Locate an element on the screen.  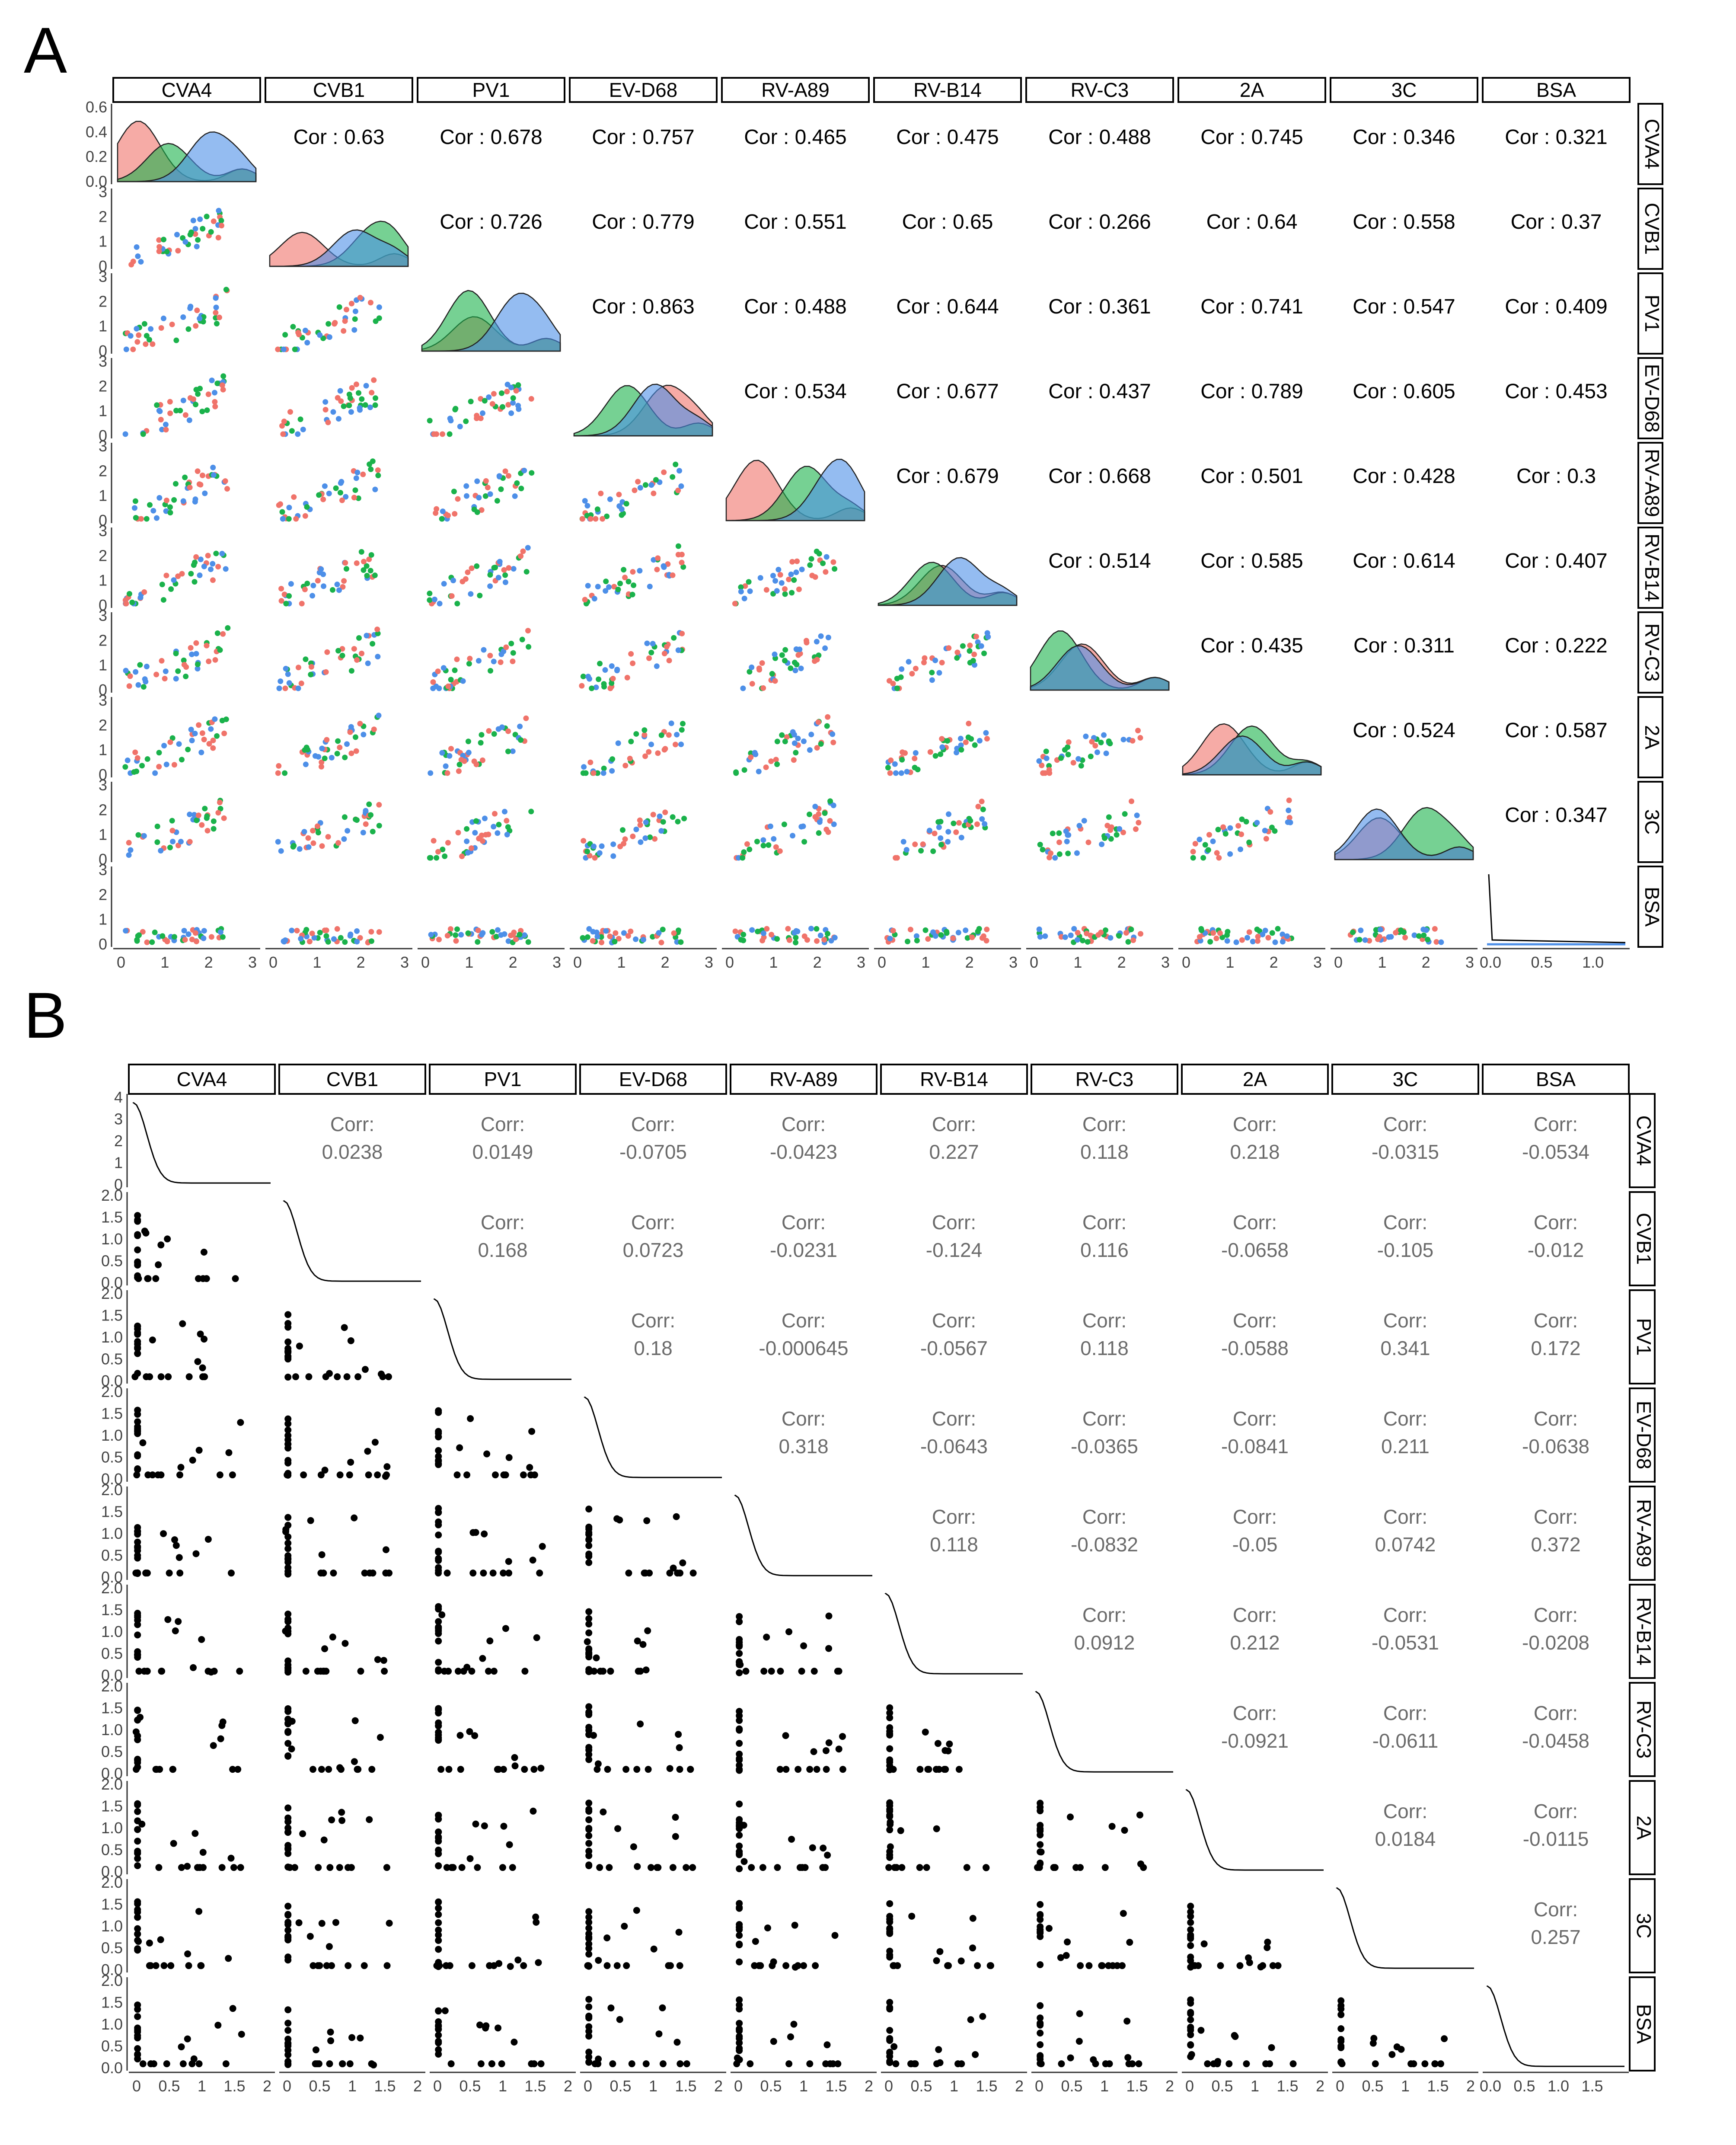
corr-text: Cor : 0.605 is located at coordinates (1404, 392).